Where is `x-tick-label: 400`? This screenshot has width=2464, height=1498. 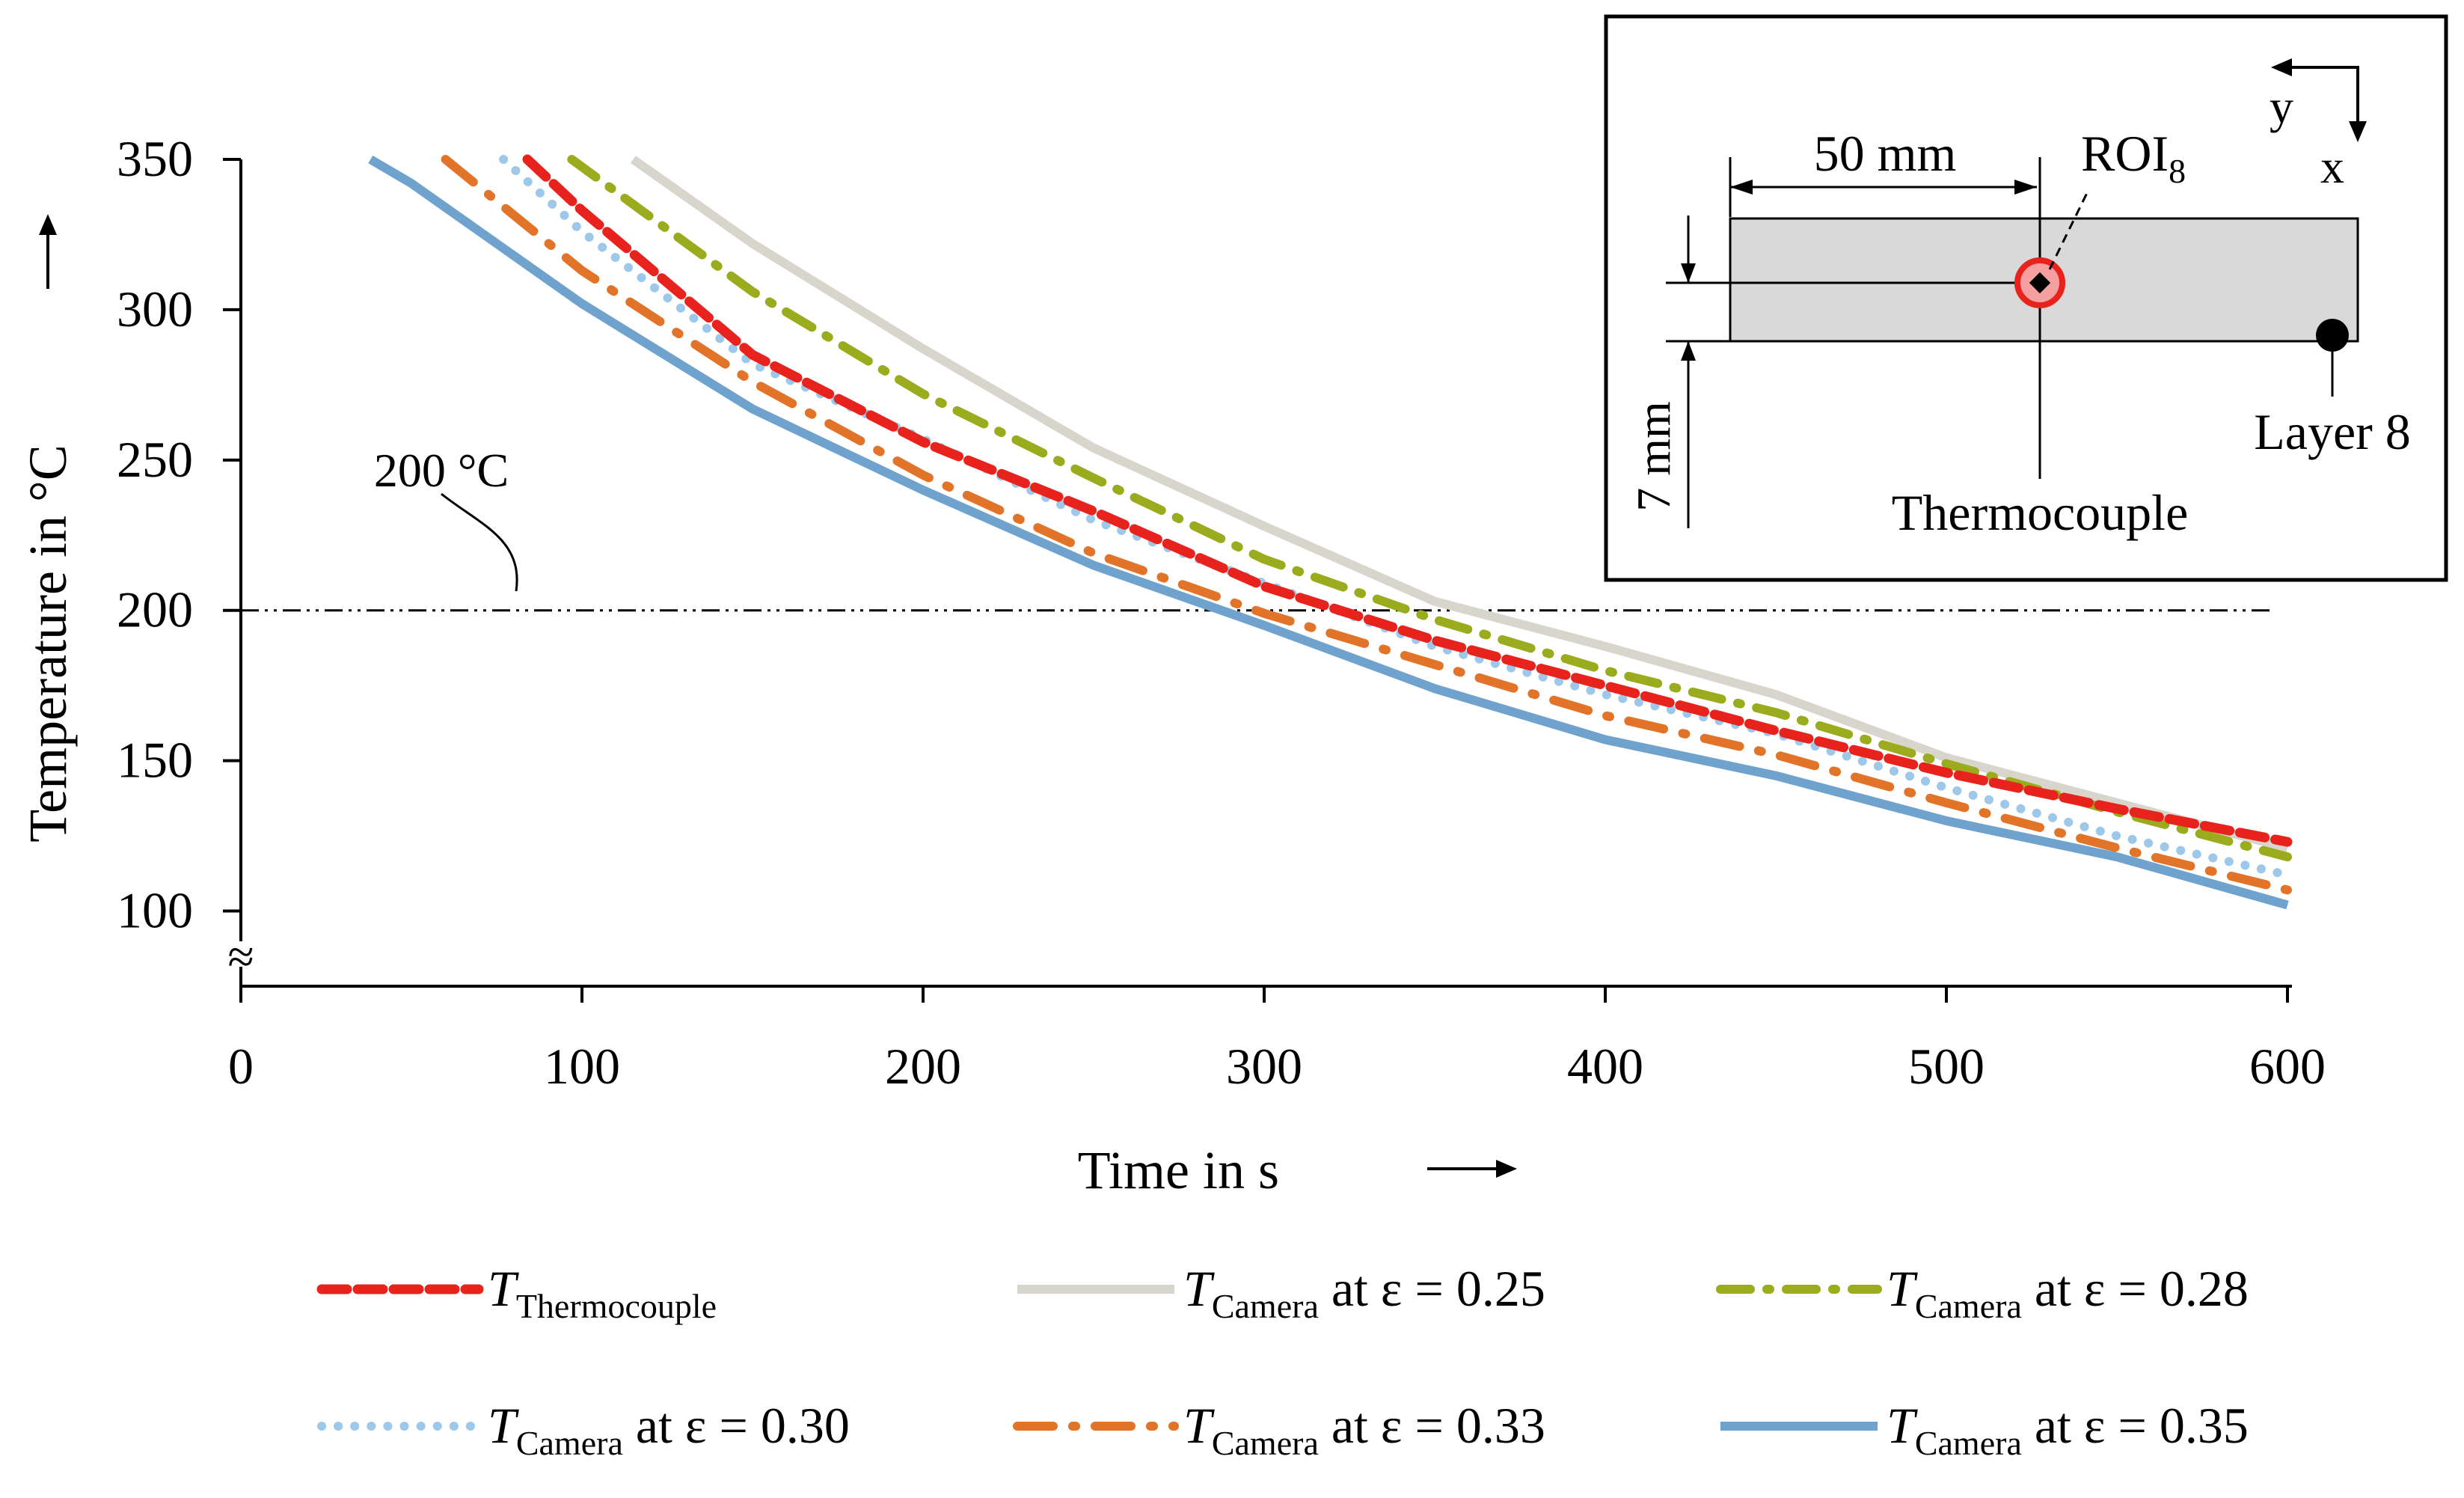 x-tick-label: 400 is located at coordinates (1605, 1066).